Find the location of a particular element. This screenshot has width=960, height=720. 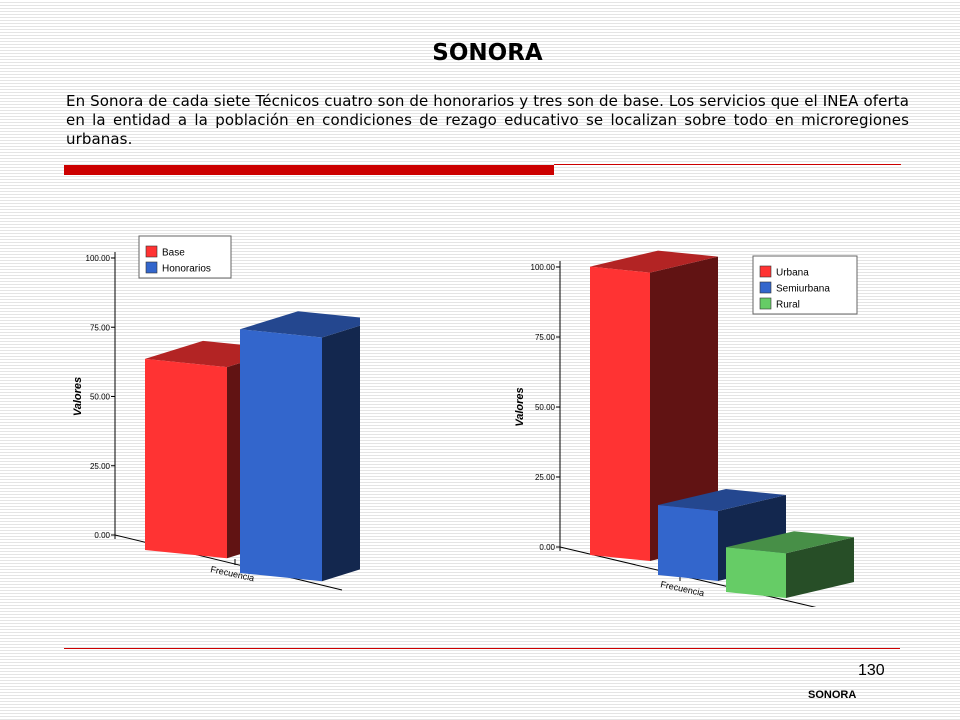

legend-label-base: Base is located at coordinates (173, 253).